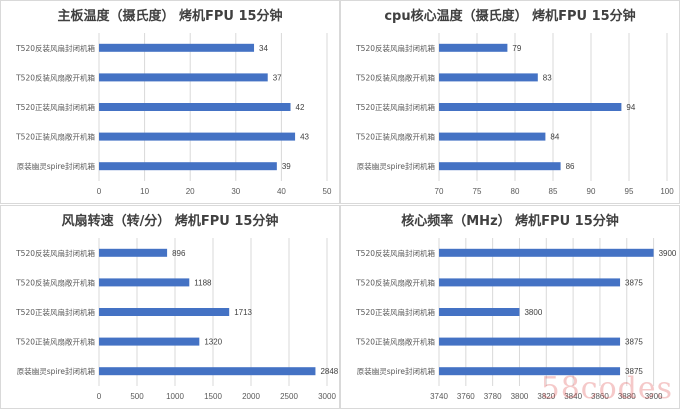 The height and width of the screenshot is (409, 680). What do you see at coordinates (179, 253) in the screenshot?
I see `data-label: 896` at bounding box center [179, 253].